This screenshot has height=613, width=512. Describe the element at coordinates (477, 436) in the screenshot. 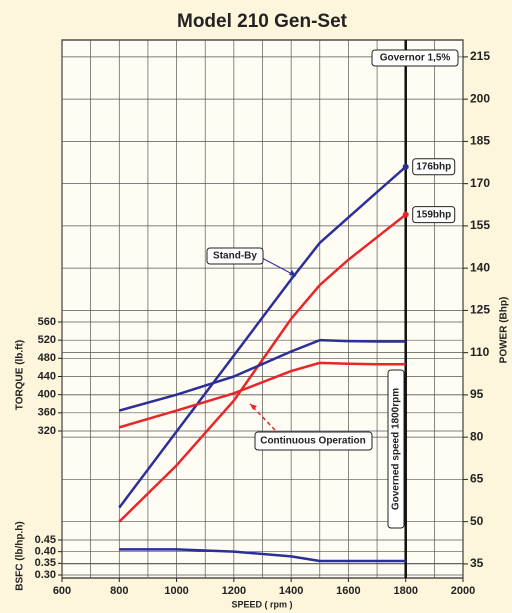

I see `y2-tick-label: 80` at that location.